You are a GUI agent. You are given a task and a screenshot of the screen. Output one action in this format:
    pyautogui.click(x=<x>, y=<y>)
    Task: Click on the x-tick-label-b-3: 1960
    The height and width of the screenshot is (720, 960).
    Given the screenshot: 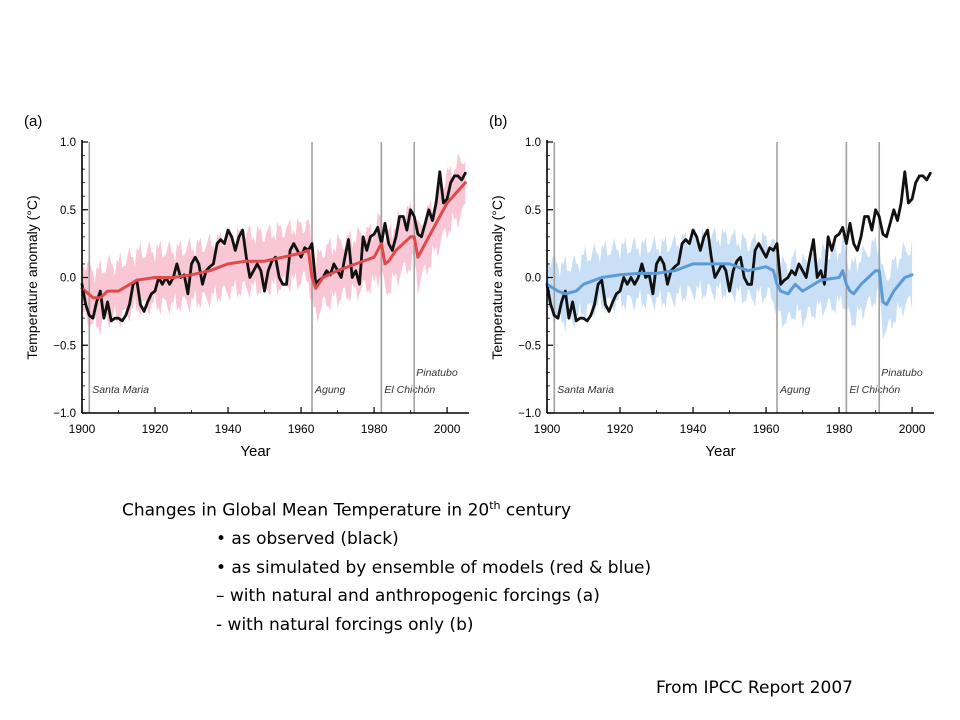 What is the action you would take?
    pyautogui.click(x=766, y=429)
    